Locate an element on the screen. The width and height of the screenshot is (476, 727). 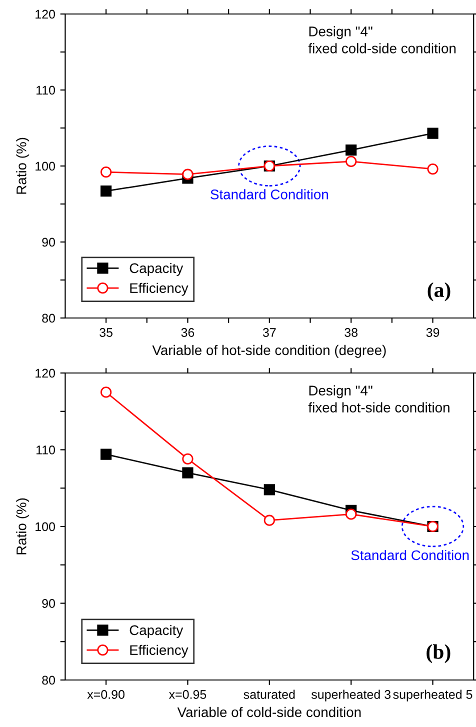
annotation: Design "4" fixed cold-side condition is located at coordinates (382, 40).